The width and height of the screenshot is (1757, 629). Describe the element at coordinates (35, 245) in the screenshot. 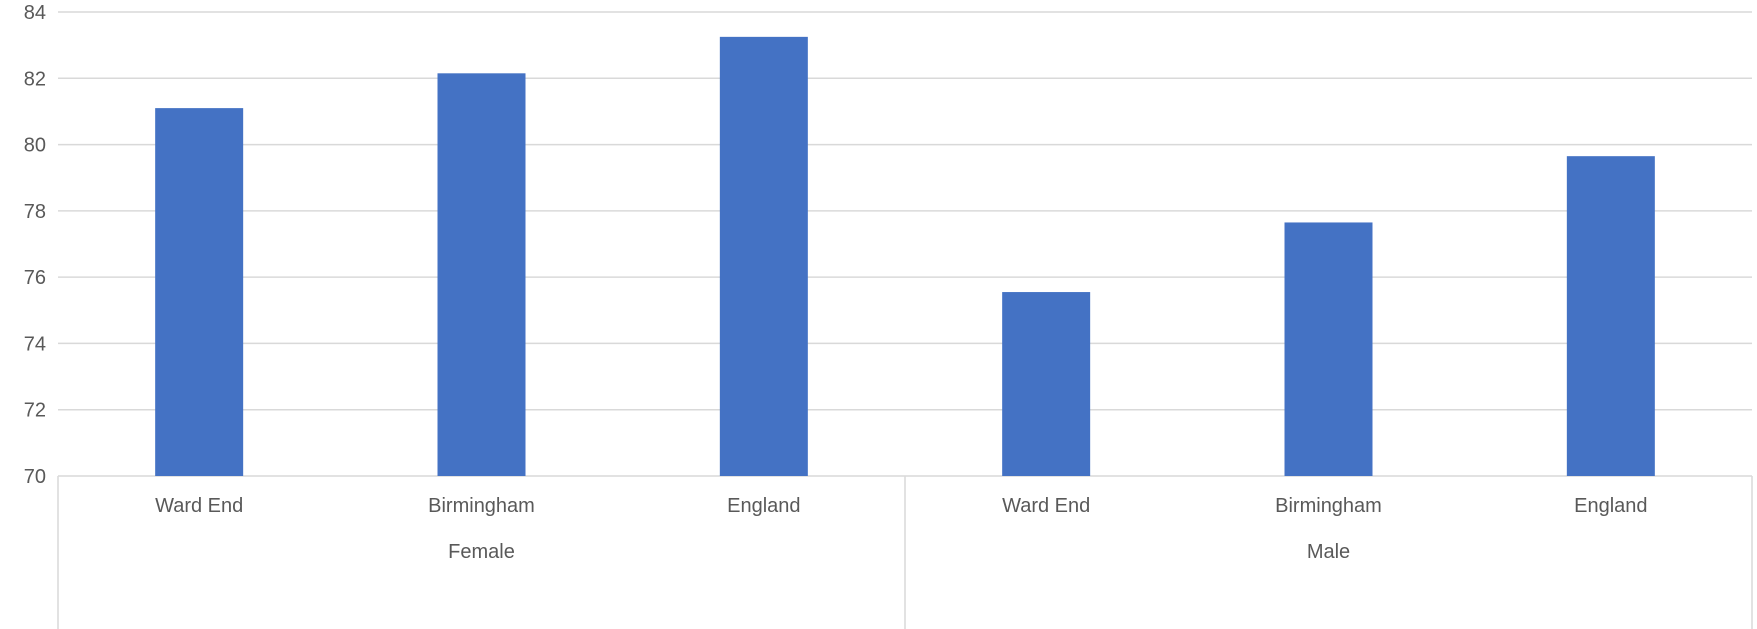

I see `y-axis-tick-labels: 70 72 74 76 78 80 82 84` at that location.